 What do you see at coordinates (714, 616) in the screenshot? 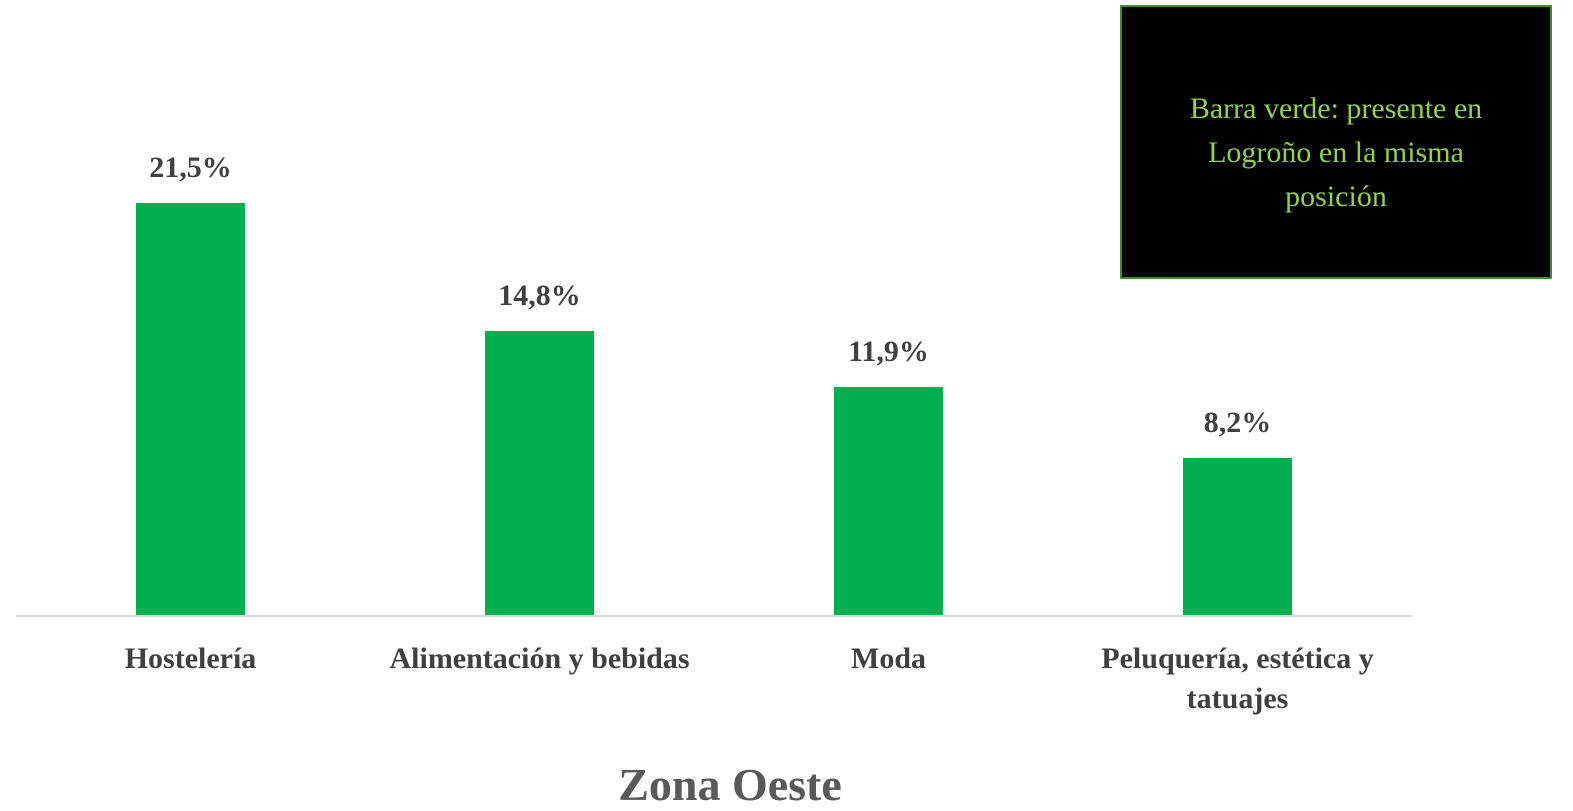
I see `x-axis-line` at bounding box center [714, 616].